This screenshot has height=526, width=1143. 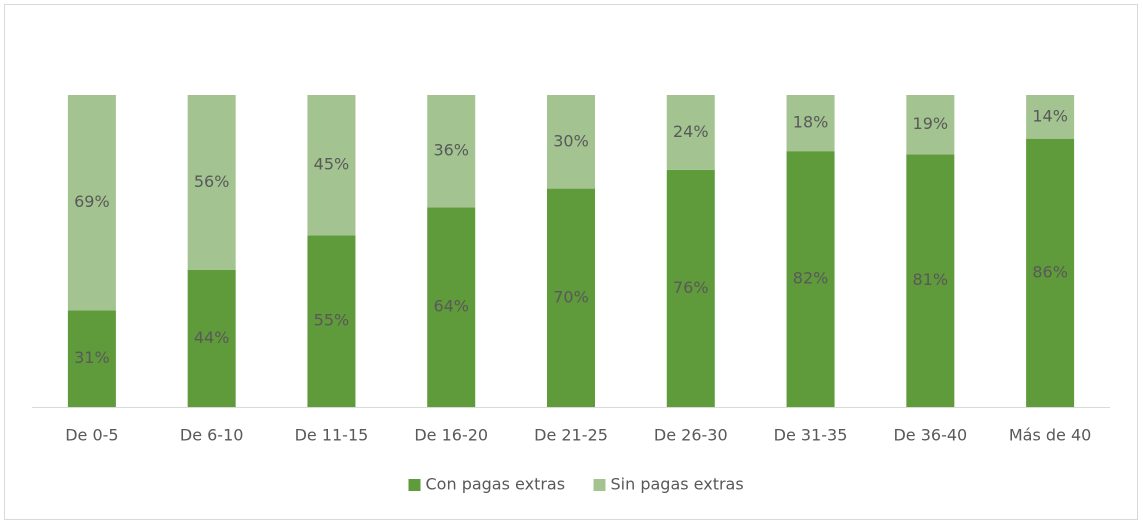 What do you see at coordinates (811, 435) in the screenshot?
I see `x-tick-label: De 31-35` at bounding box center [811, 435].